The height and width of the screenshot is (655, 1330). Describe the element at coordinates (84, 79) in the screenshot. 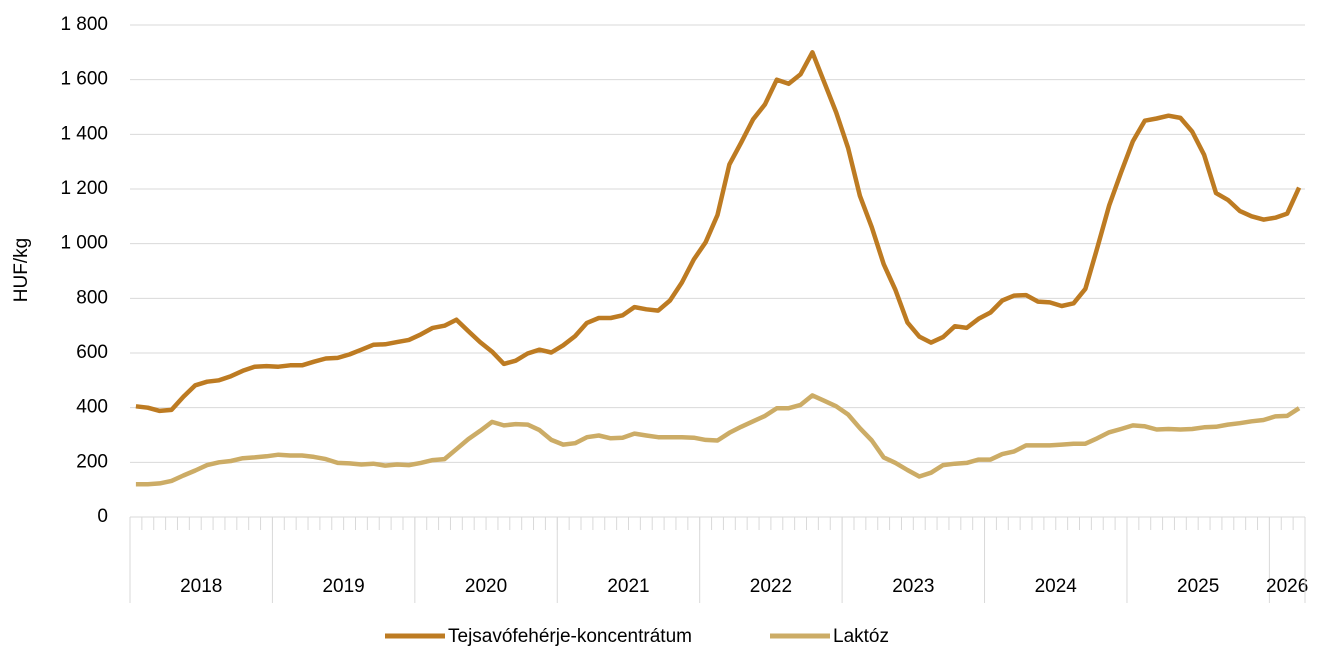

I see `y-tick-label: 1 600` at that location.